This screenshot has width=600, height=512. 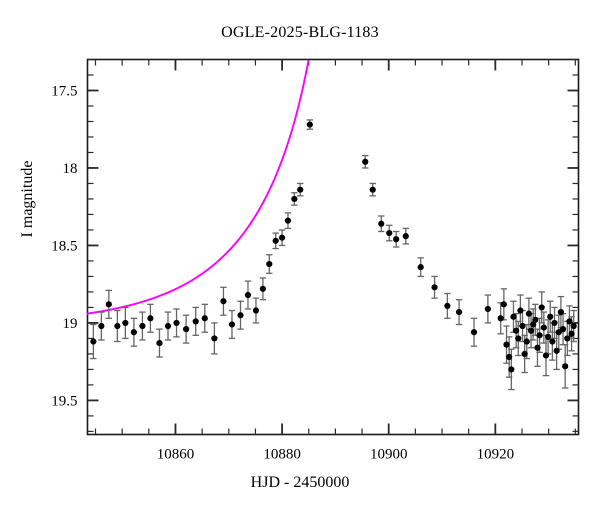 What do you see at coordinates (64, 246) in the screenshot?
I see `y-tick-label: 18.5` at bounding box center [64, 246].